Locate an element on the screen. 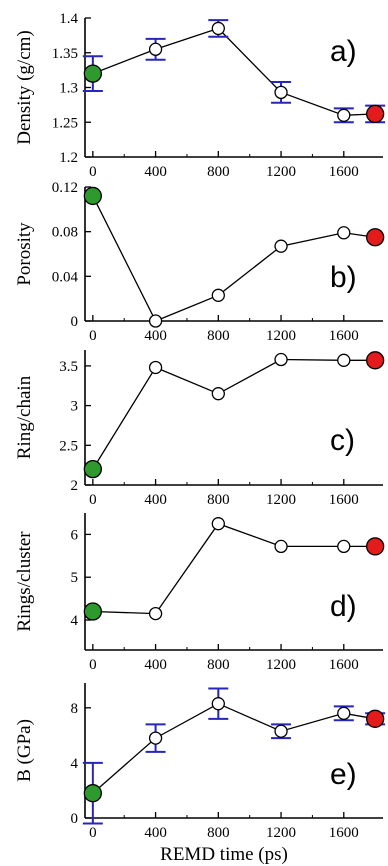  y-tick-label: 3 is located at coordinates (75, 407).